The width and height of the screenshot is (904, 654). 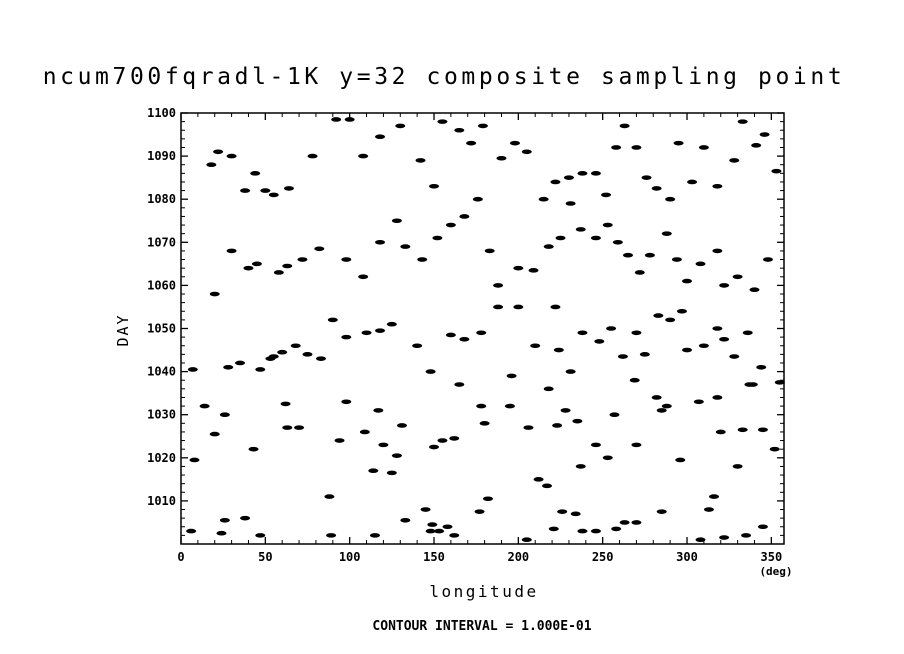 I want to click on x-tick-label: 100, so click(x=350, y=557).